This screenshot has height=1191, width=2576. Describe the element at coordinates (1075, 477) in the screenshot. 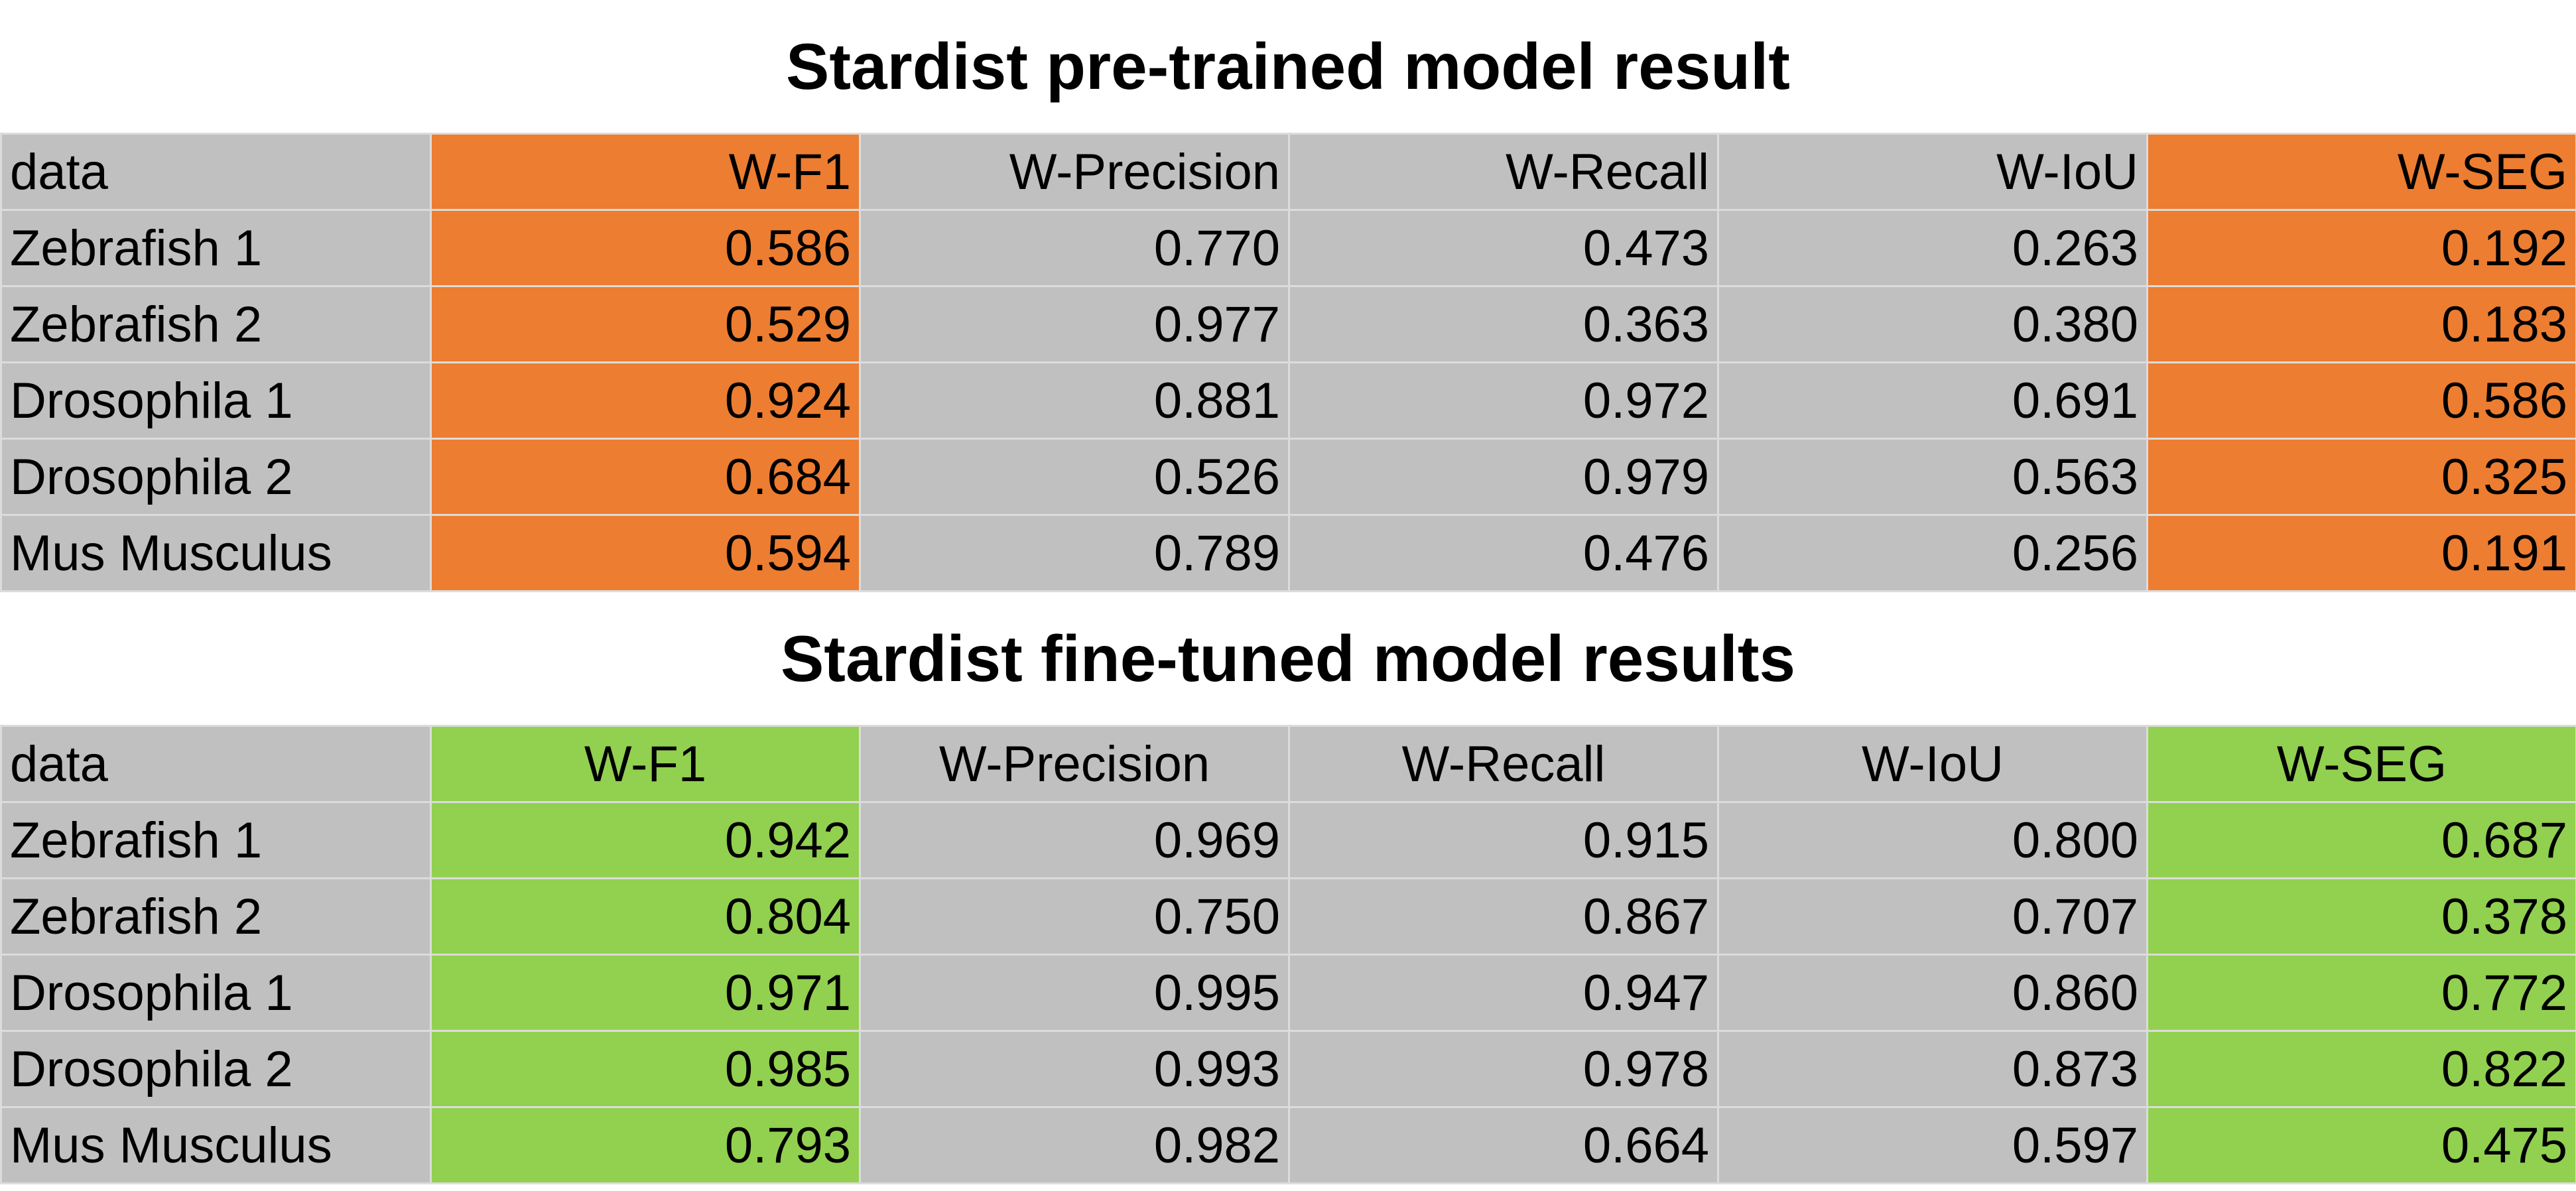

I see `metric-value-cell: 0.526` at that location.